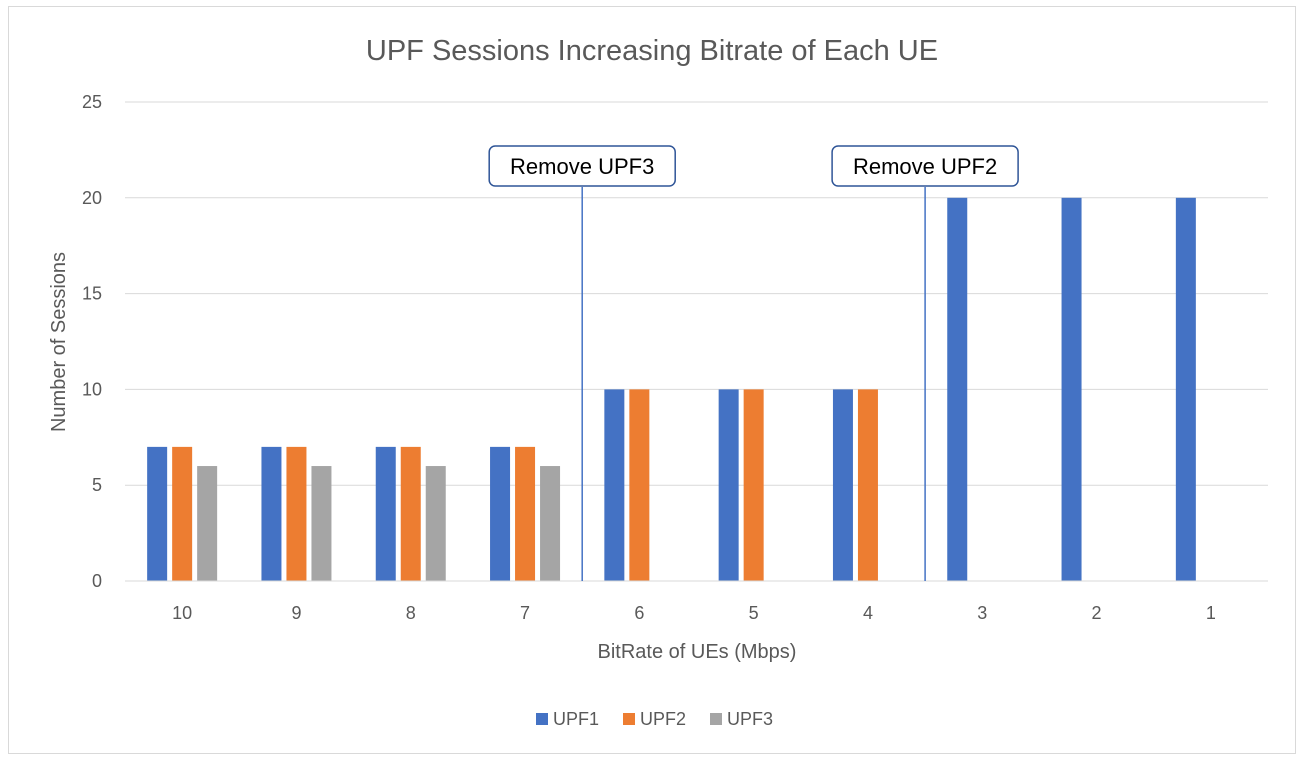 This screenshot has width=1304, height=762. What do you see at coordinates (982, 613) in the screenshot?
I see `x-tick-label: 3` at bounding box center [982, 613].